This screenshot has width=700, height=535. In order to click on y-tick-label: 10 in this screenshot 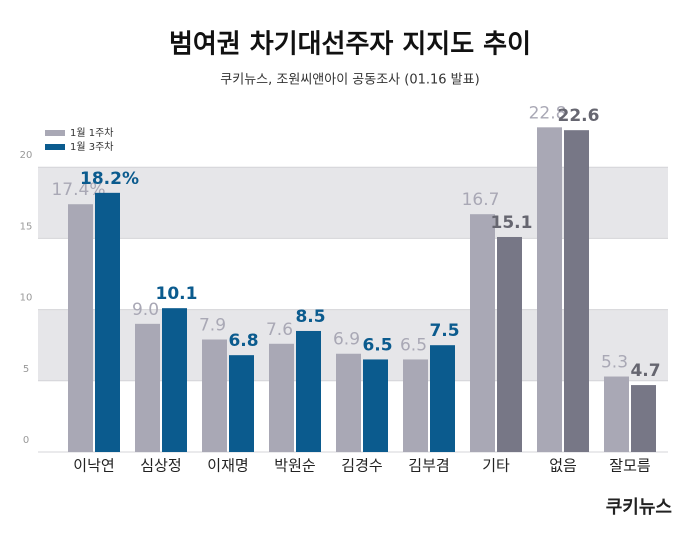, I will do `click(26, 298)`.